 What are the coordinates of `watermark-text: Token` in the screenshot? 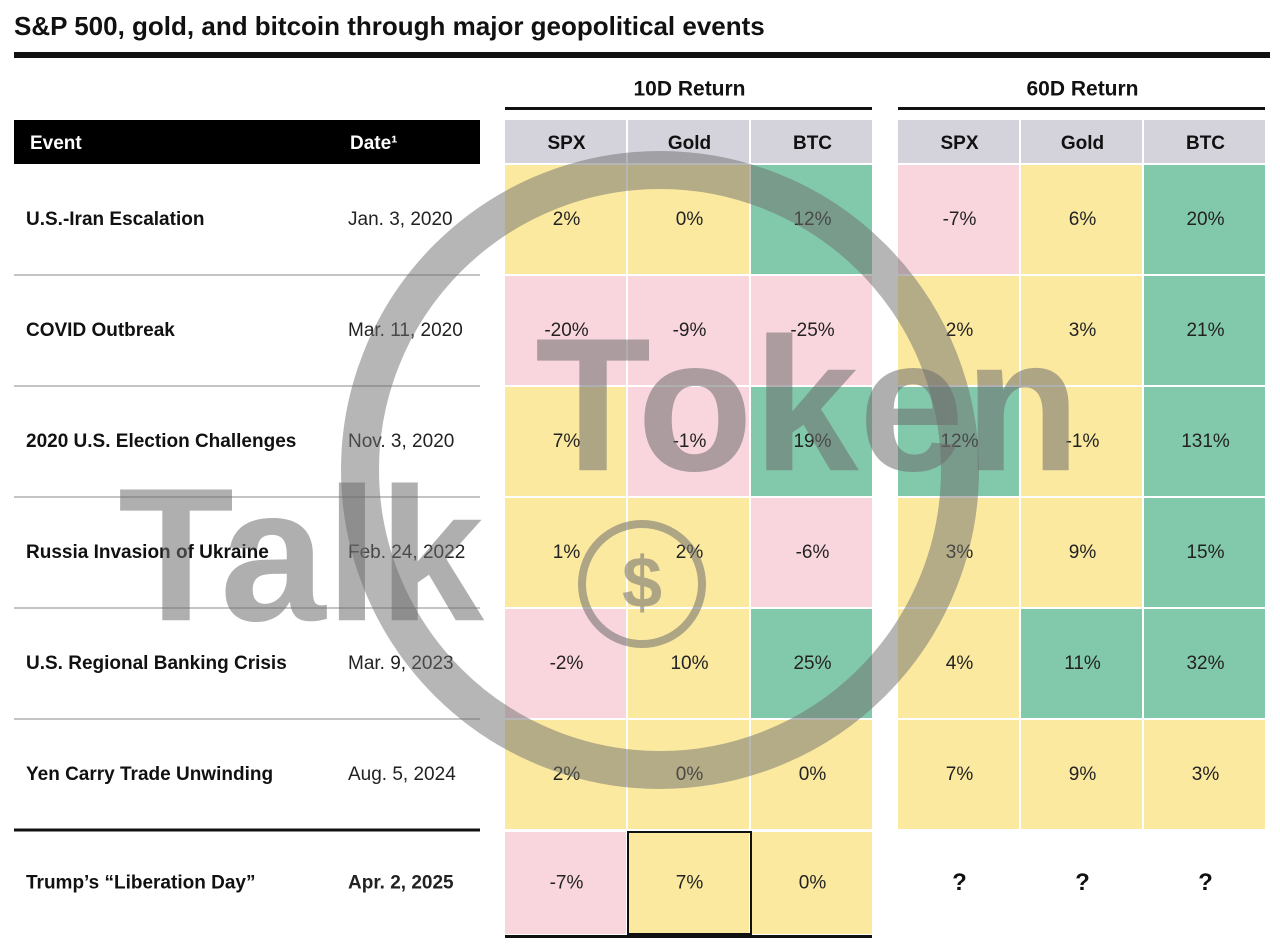 It's located at (807, 405).